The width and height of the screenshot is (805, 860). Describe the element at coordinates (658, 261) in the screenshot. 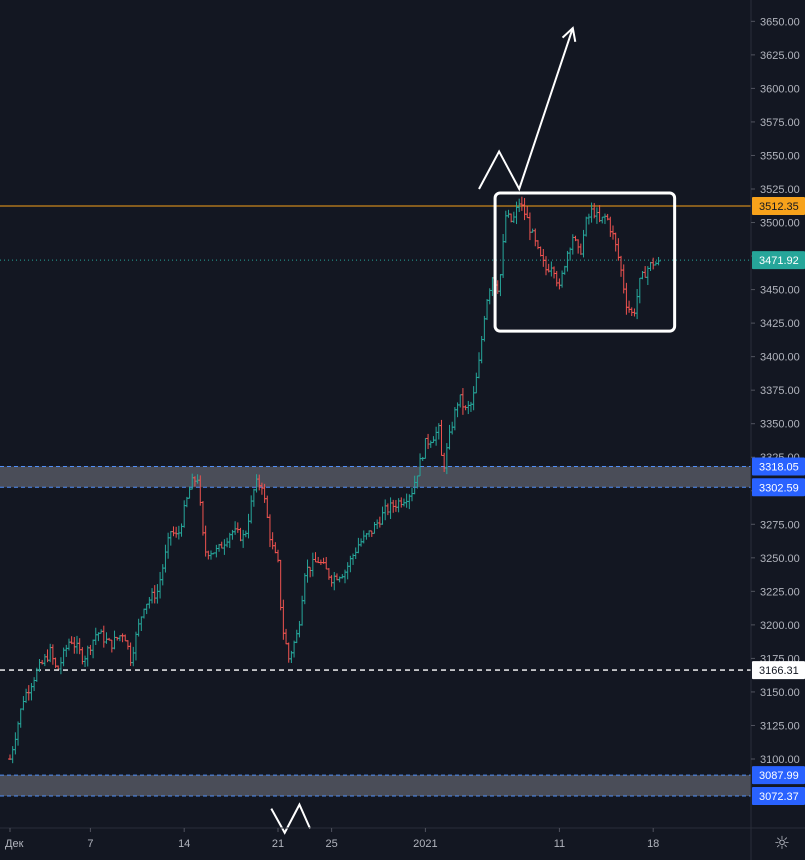

I see `ohlc-bar` at that location.